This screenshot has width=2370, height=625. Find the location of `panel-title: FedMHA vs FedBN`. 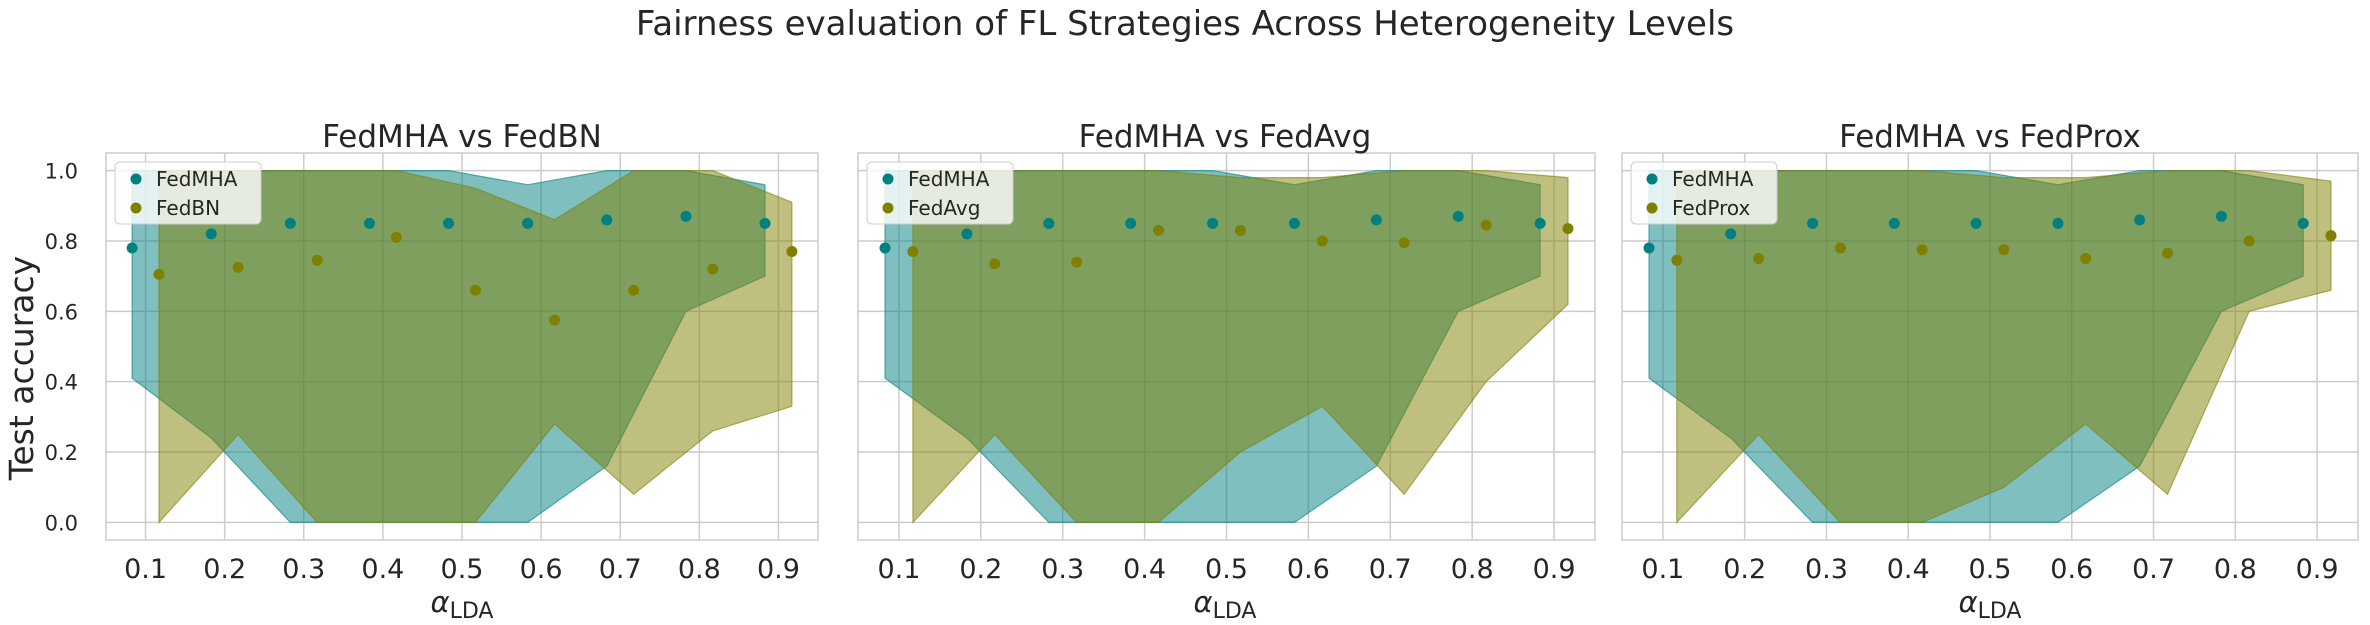

panel-title: FedMHA vs FedBN is located at coordinates (462, 137).